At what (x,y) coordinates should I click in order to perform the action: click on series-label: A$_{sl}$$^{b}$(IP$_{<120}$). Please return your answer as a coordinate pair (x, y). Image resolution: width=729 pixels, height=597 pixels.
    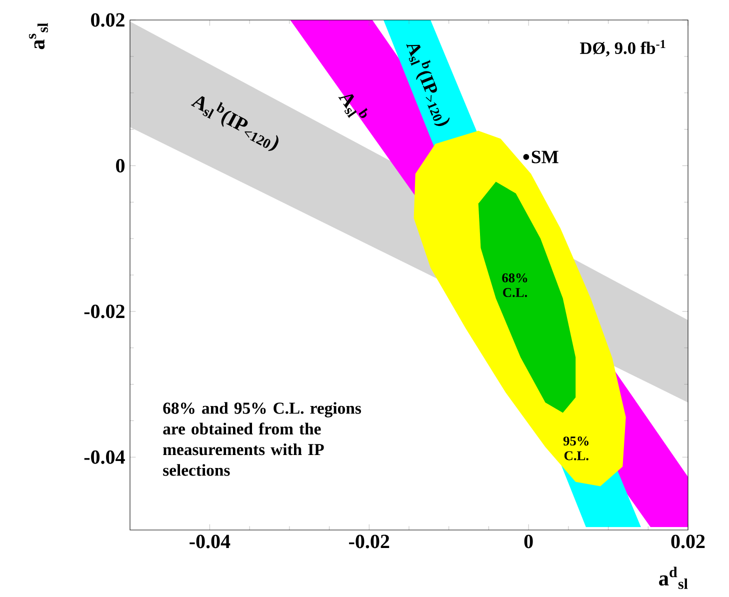
    Looking at the image, I should click on (234, 123).